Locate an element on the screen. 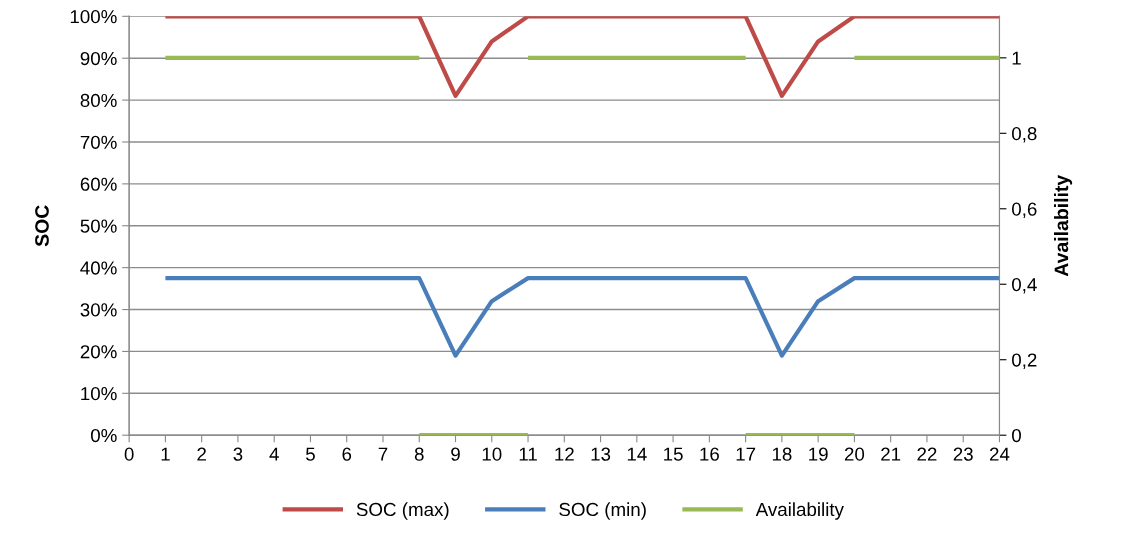 The height and width of the screenshot is (544, 1123). y-tick-label: 100% is located at coordinates (93, 17).